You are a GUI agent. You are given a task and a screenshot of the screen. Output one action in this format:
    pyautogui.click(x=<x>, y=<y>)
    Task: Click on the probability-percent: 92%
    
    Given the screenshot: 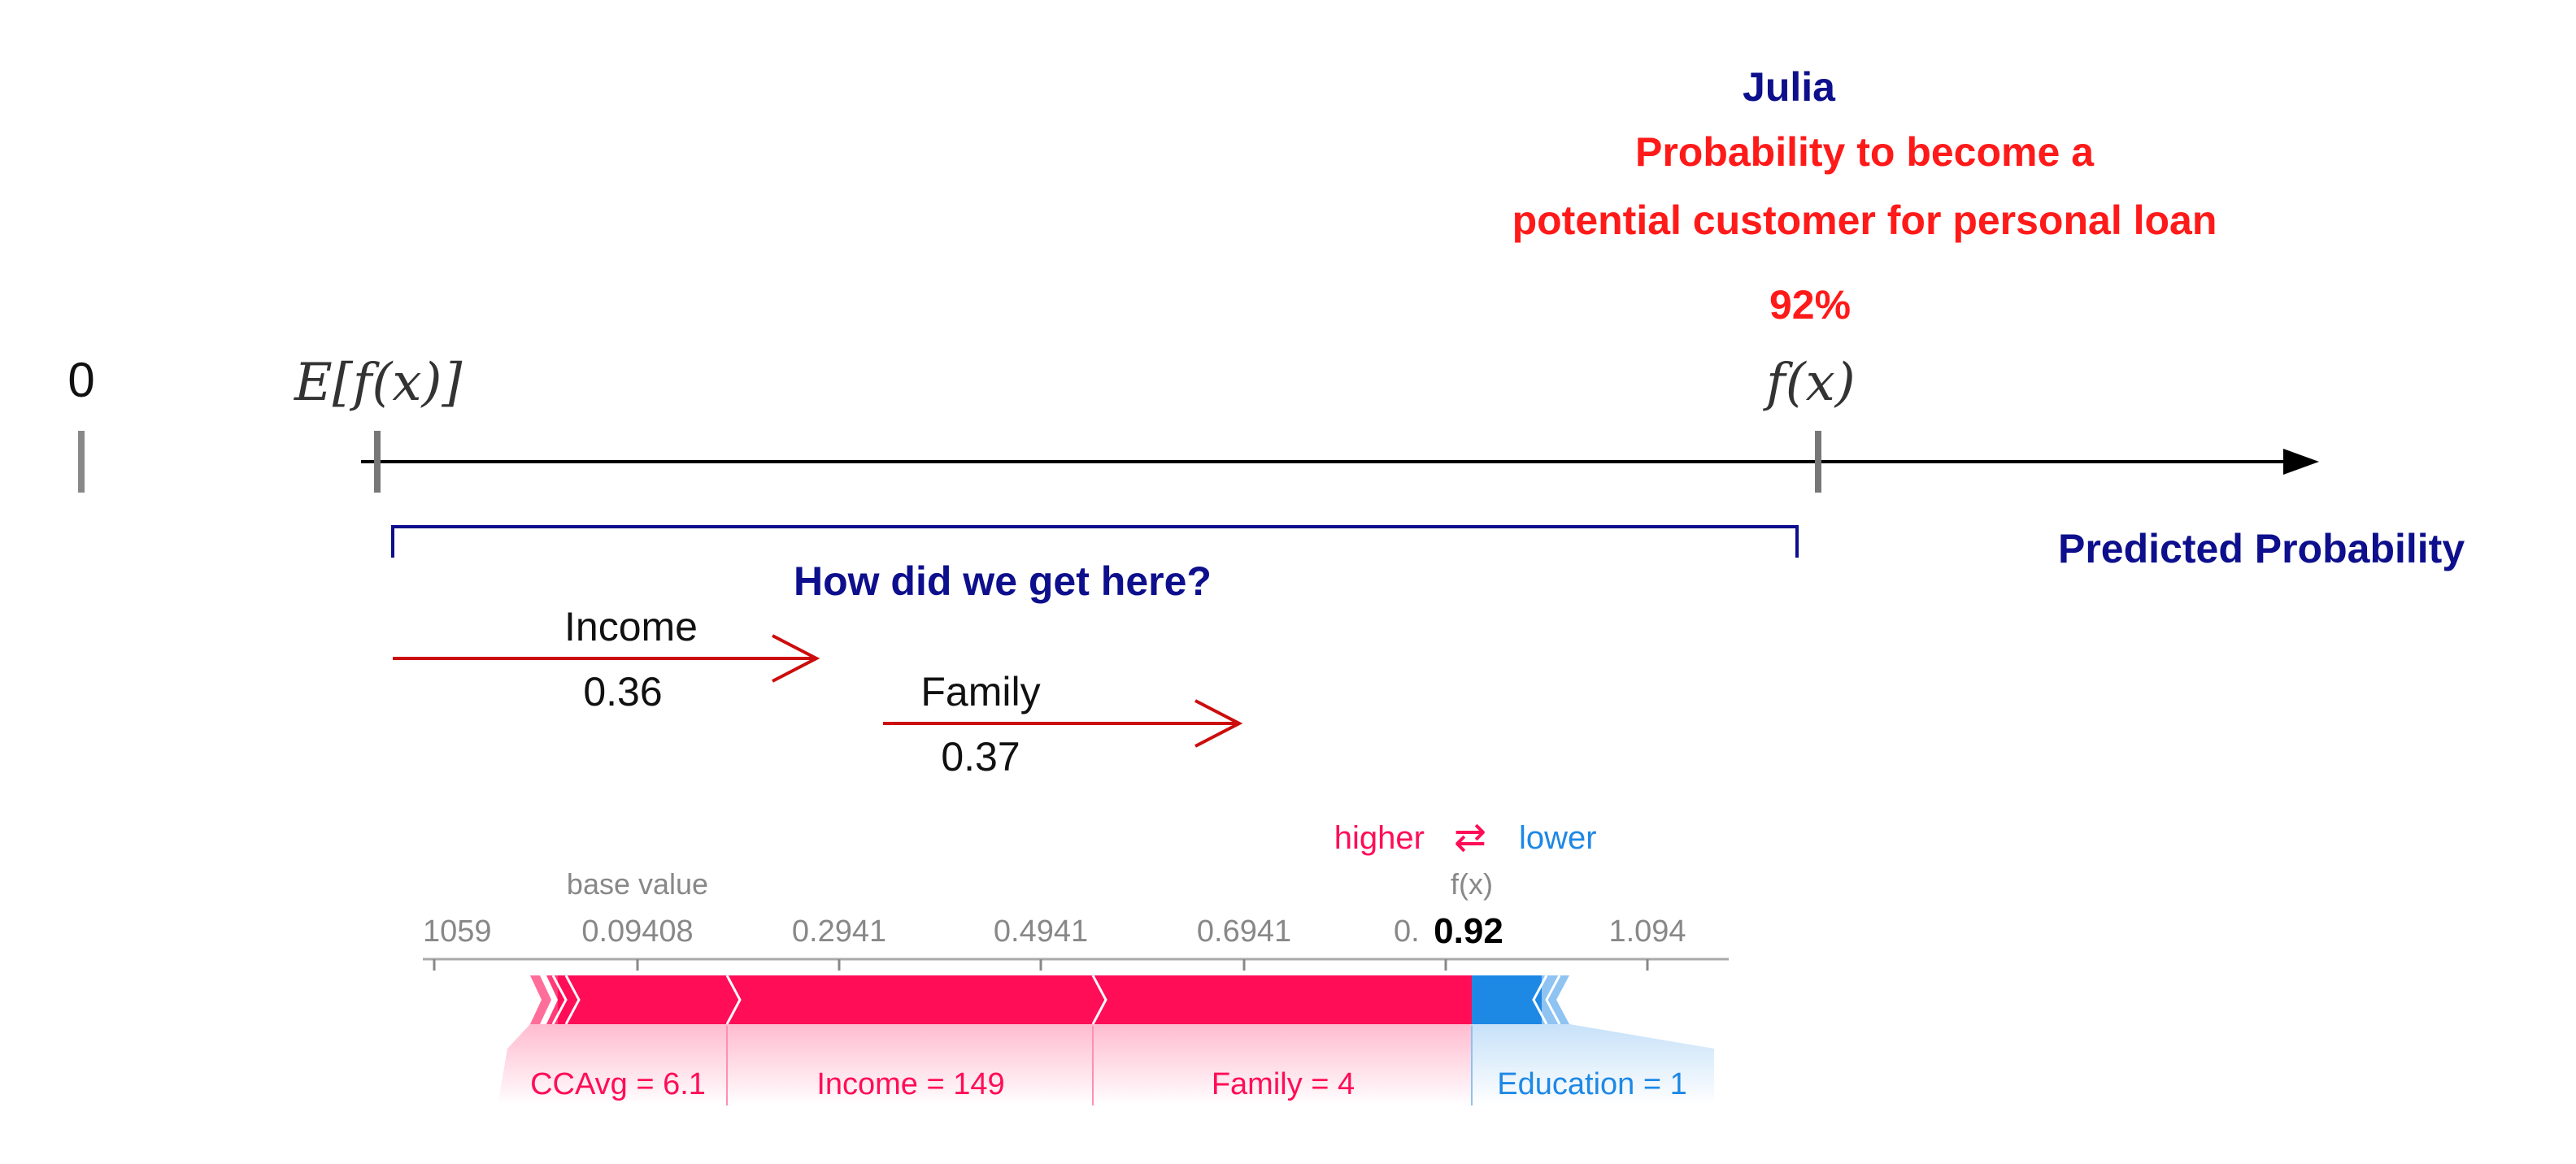 What is the action you would take?
    pyautogui.click(x=1810, y=305)
    